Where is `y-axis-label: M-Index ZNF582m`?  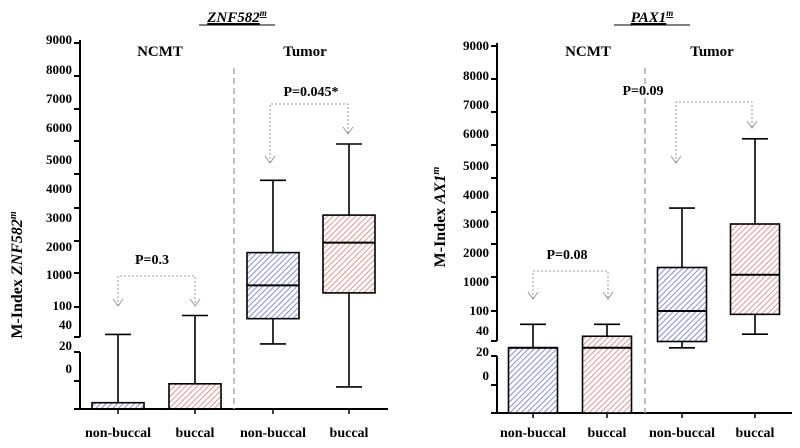
y-axis-label: M-Index ZNF582m is located at coordinates (17, 275).